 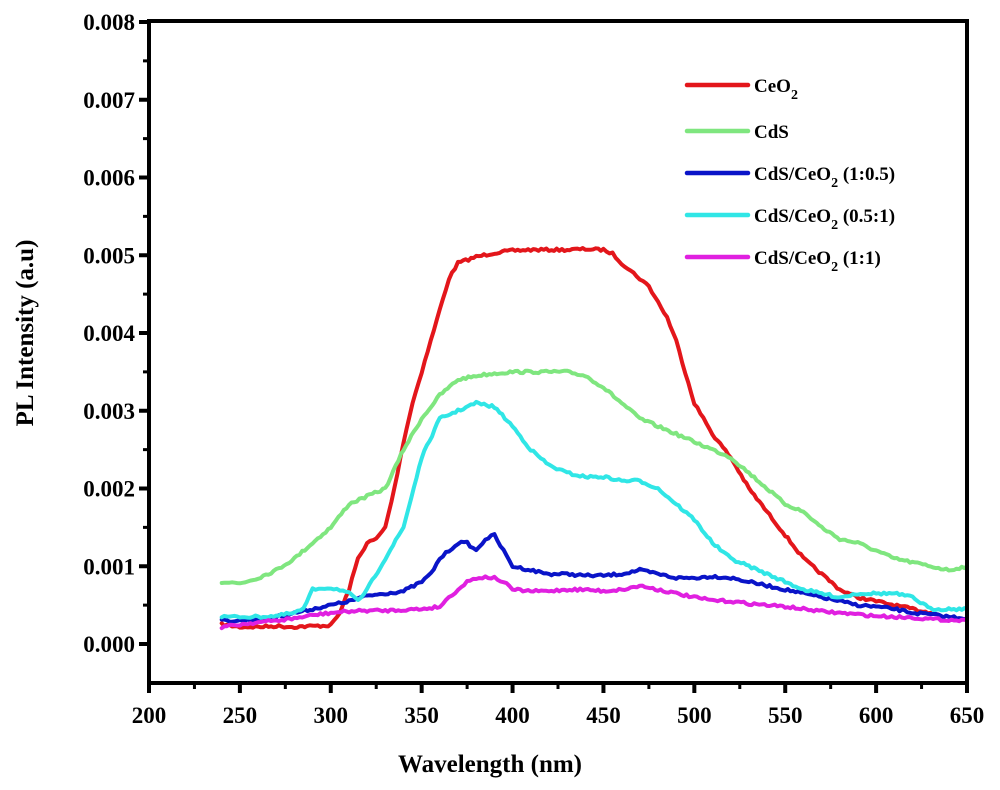 I want to click on x-tick-label: 350, so click(x=421, y=715).